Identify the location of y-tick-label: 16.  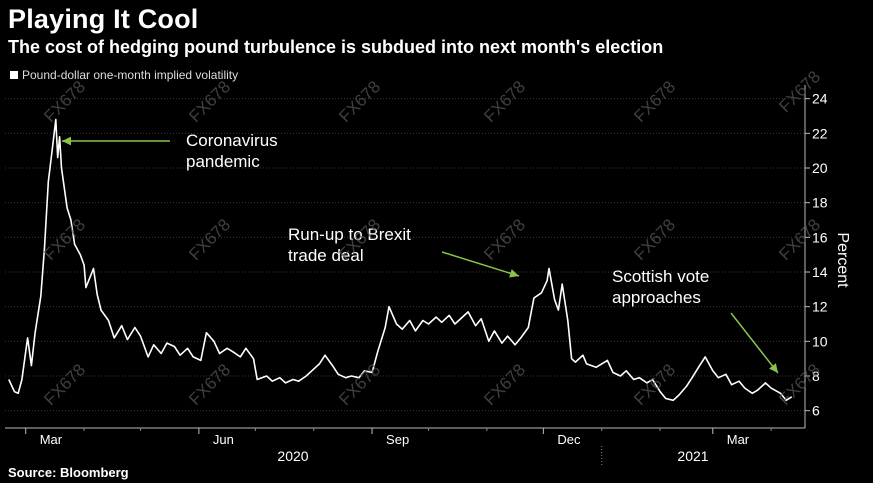
(820, 237).